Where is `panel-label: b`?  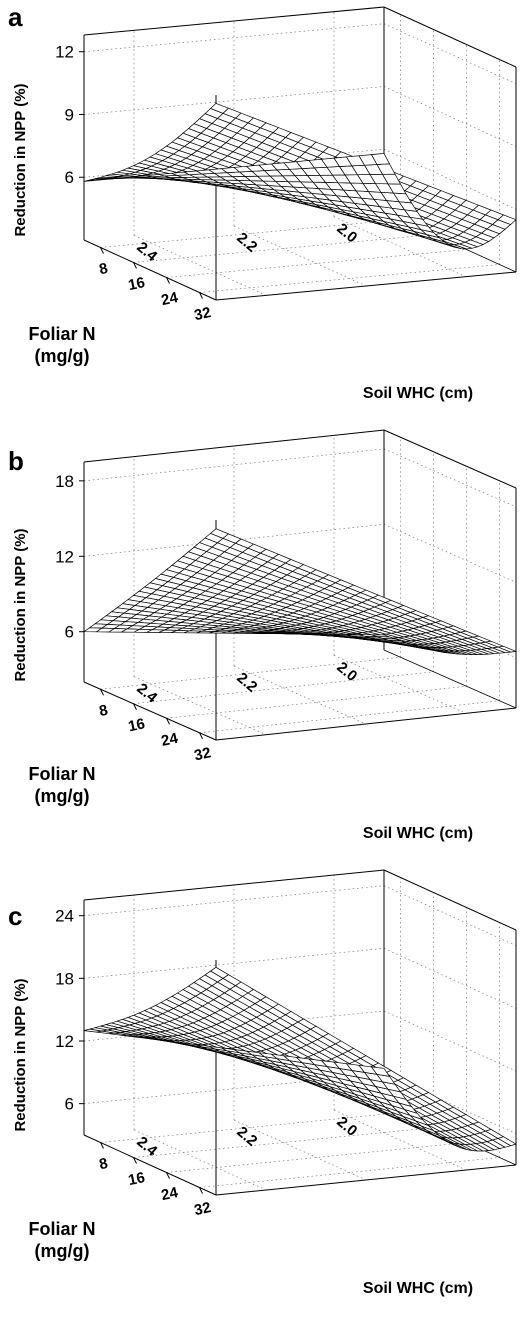
panel-label: b is located at coordinates (16, 461).